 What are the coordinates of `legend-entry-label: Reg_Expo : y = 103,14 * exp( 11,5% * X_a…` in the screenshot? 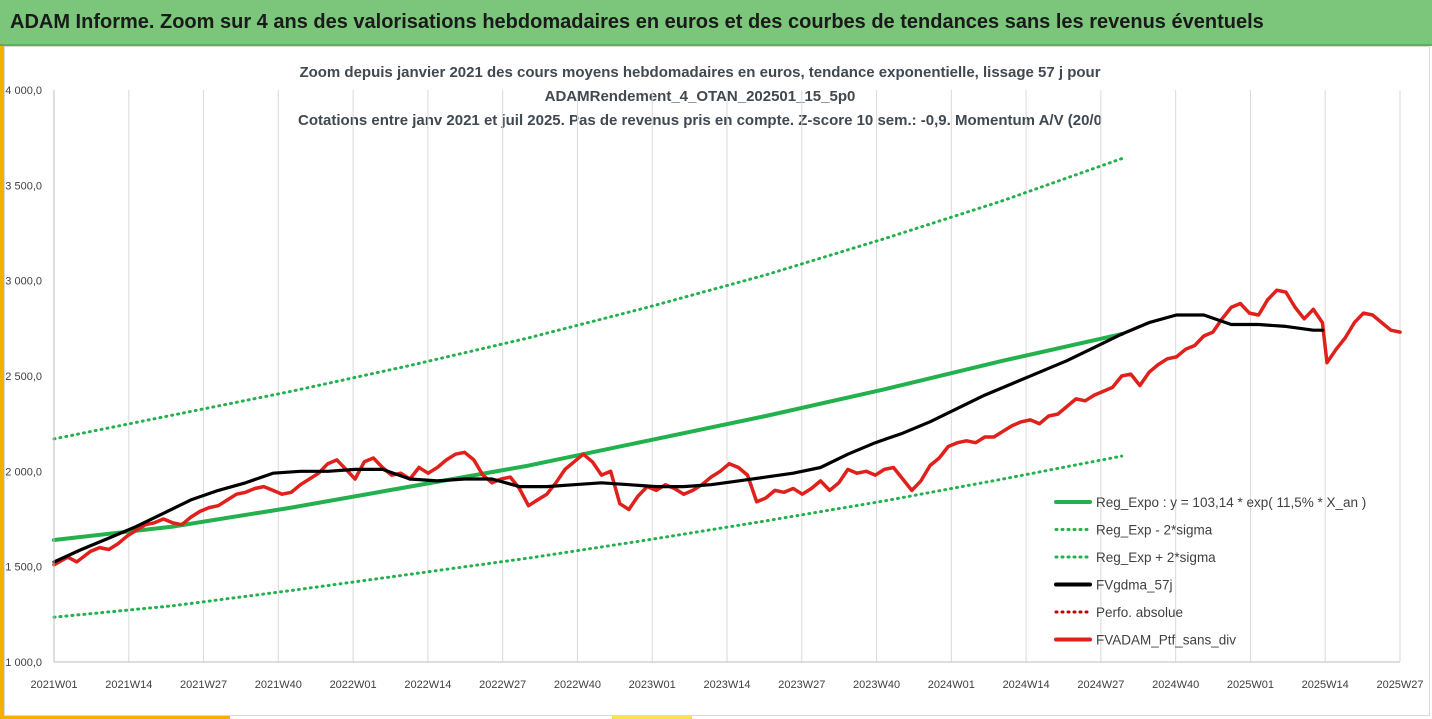 It's located at (1231, 502).